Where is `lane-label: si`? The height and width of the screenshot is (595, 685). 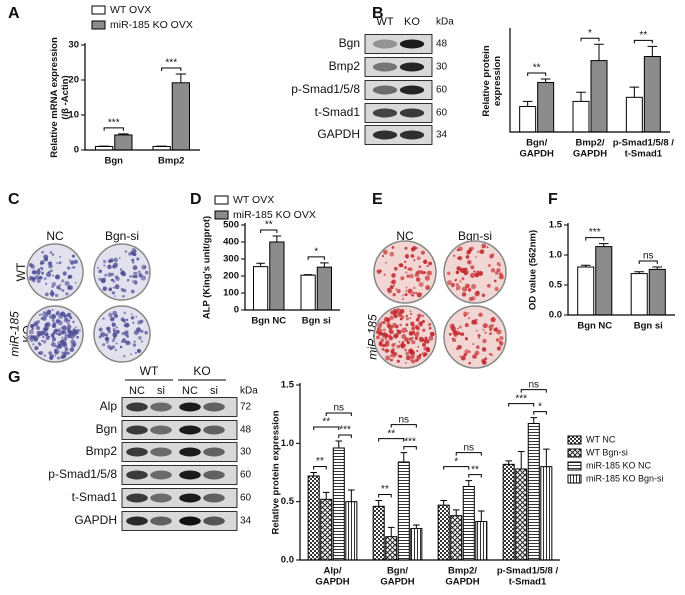 lane-label: si is located at coordinates (214, 391).